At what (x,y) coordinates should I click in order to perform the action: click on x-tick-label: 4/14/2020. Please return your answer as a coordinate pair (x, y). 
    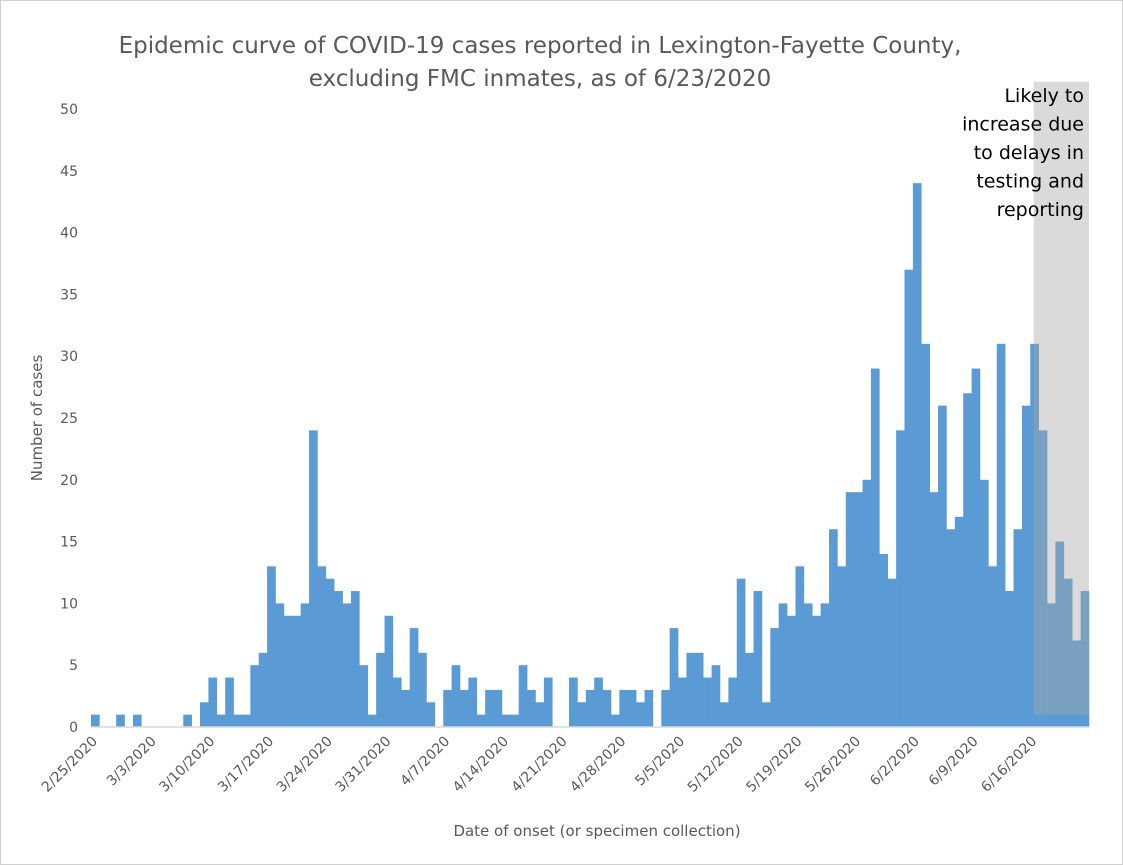
    Looking at the image, I should click on (481, 765).